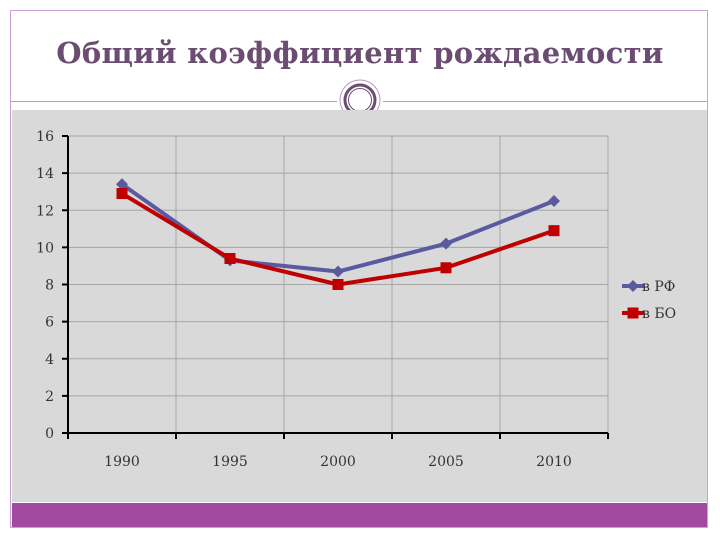 Image resolution: width=720 pixels, height=540 pixels. Describe the element at coordinates (658, 287) in the screenshot. I see `legend-label: в РФ` at that location.